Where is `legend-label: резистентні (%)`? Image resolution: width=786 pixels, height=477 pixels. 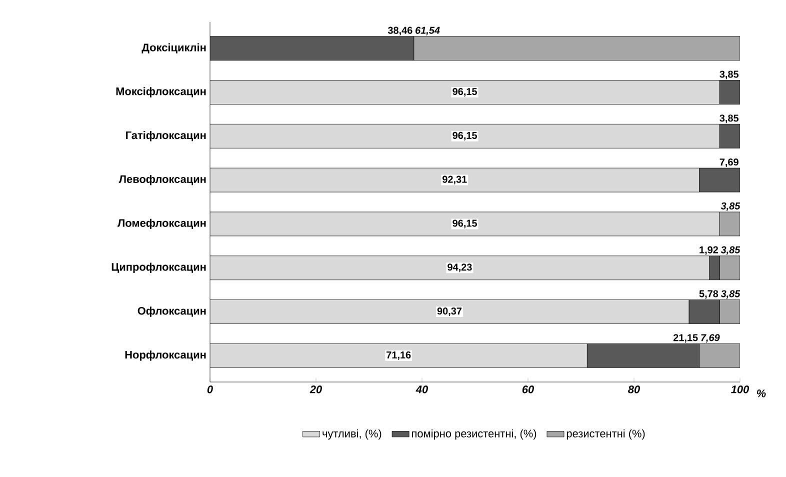 legend-label: резистентні (%) is located at coordinates (605, 434).